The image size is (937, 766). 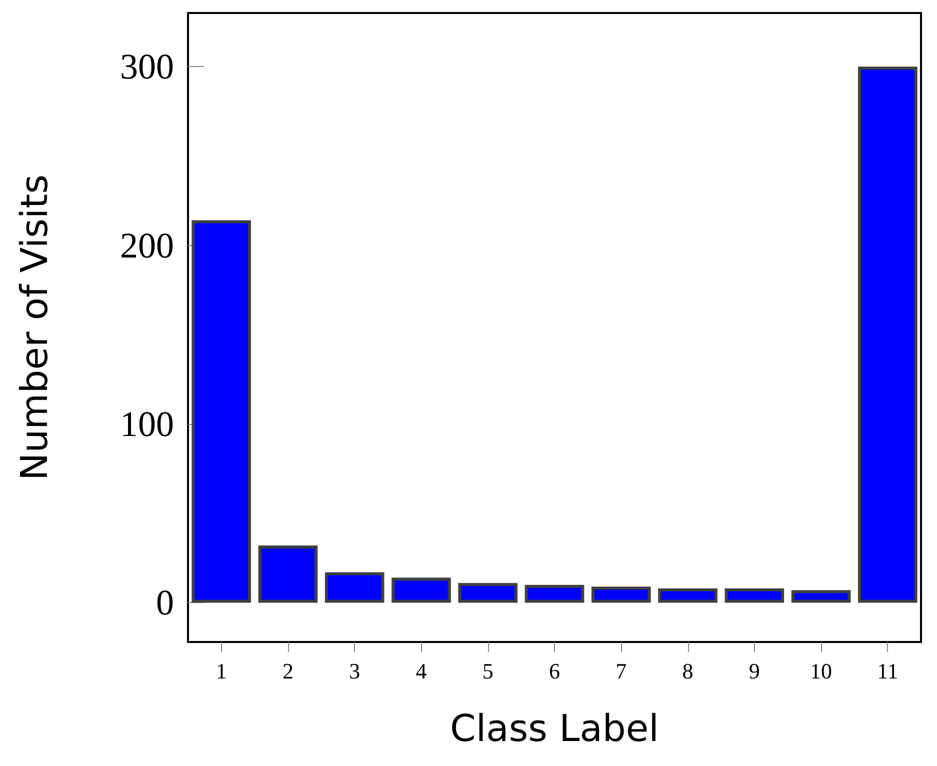 I want to click on y-tick-label: 300, so click(x=147, y=66).